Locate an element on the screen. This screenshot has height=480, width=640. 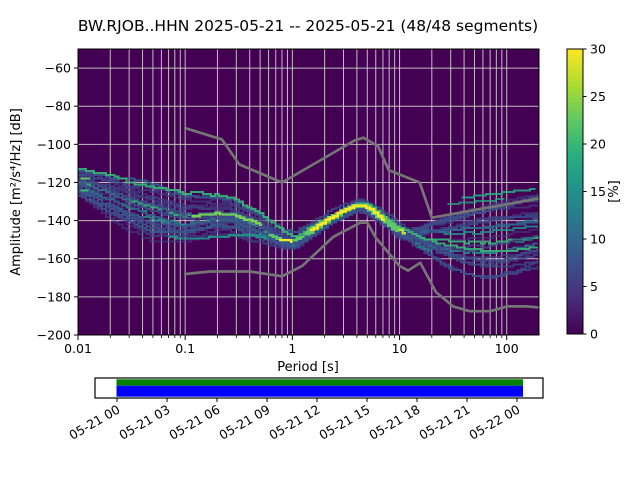
svg-text: 30 is located at coordinates (598, 49).